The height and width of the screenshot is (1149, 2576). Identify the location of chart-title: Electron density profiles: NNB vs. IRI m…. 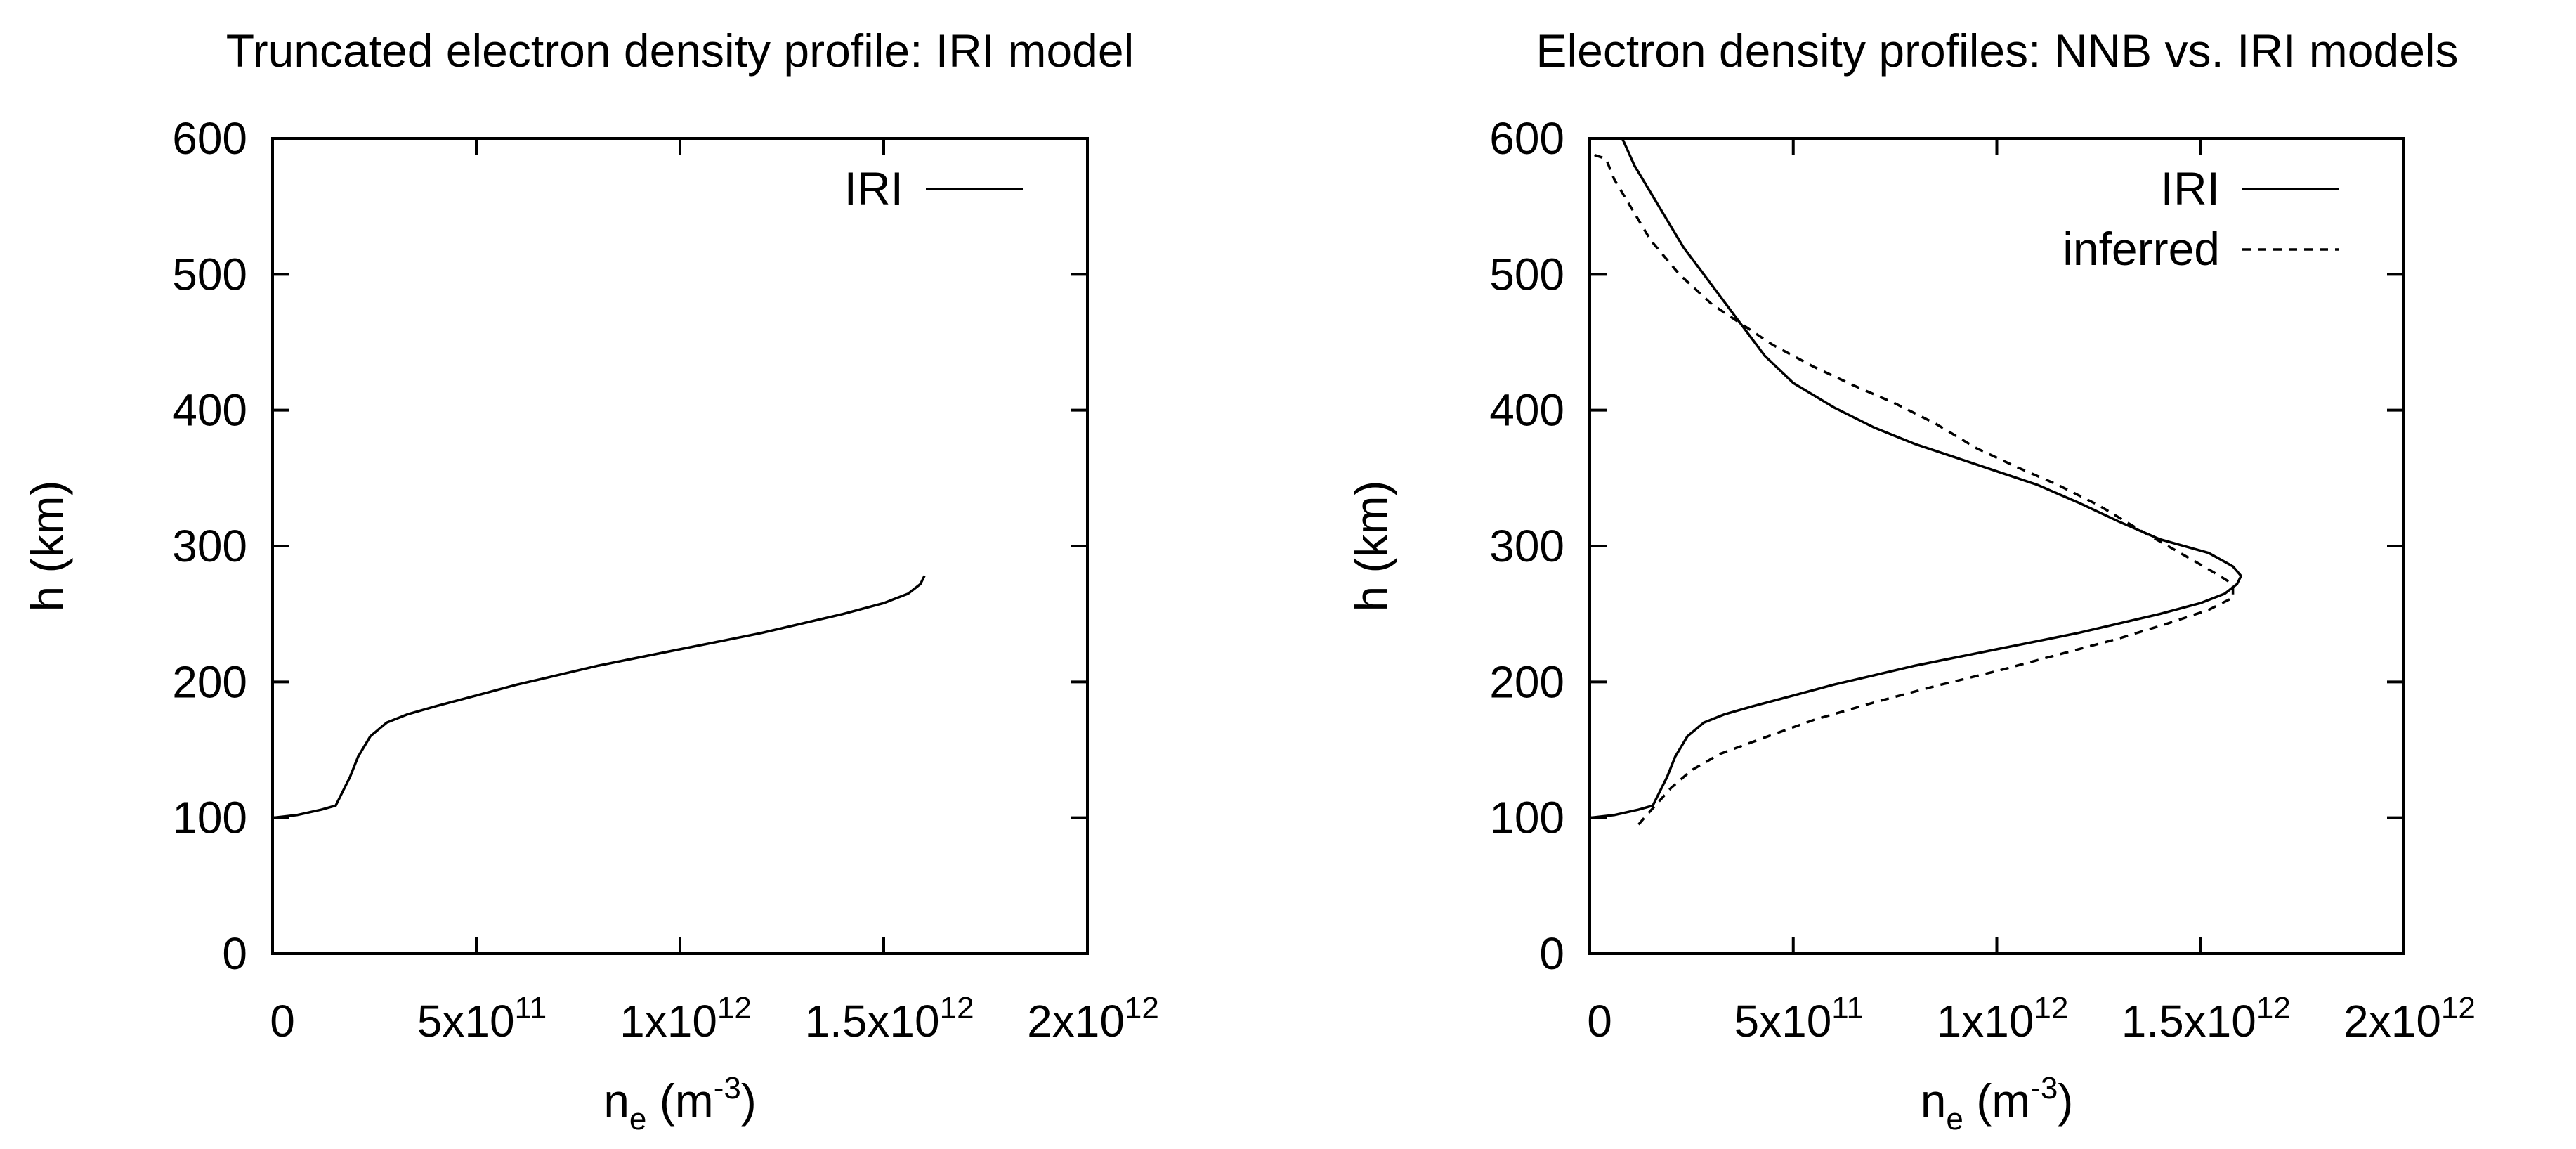
(1997, 51).